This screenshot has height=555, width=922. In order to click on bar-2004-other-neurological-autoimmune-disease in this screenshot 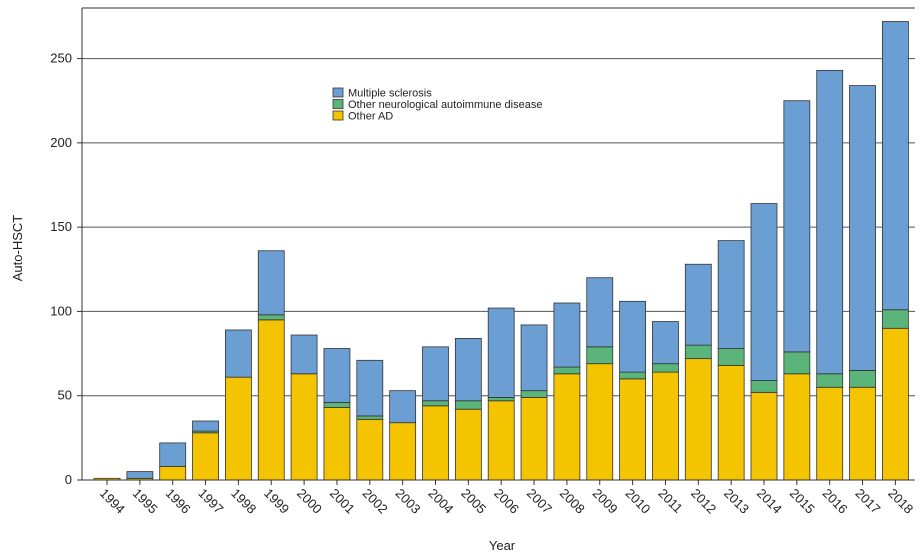, I will do `click(435, 403)`.